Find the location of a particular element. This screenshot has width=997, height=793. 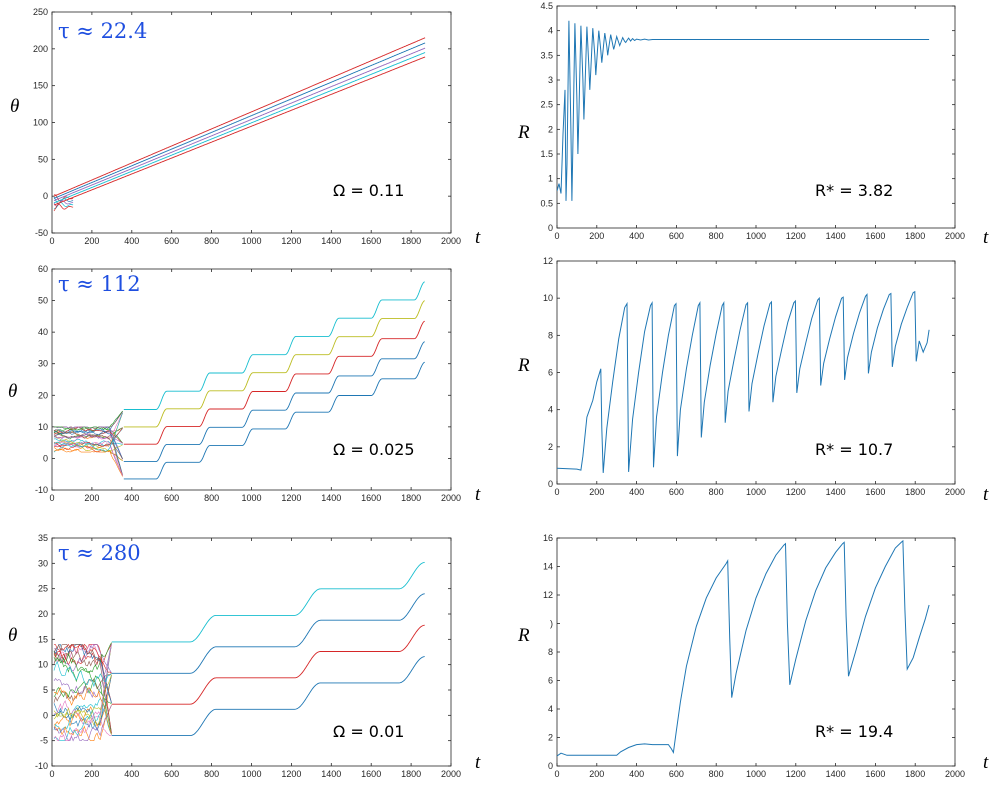

y-tick-label: 25 is located at coordinates (43, 589).